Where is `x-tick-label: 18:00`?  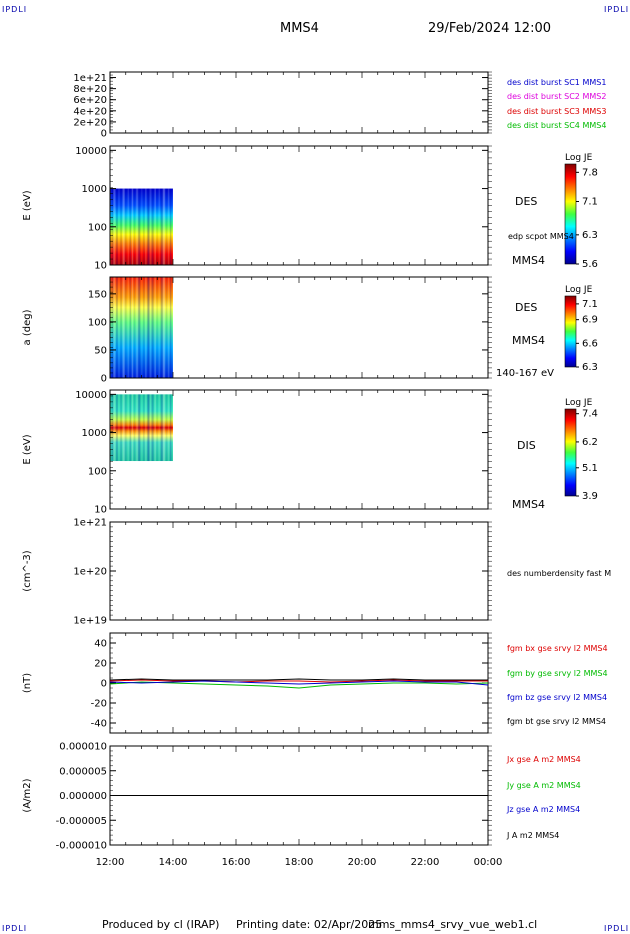
x-tick-label: 18:00 is located at coordinates (299, 862).